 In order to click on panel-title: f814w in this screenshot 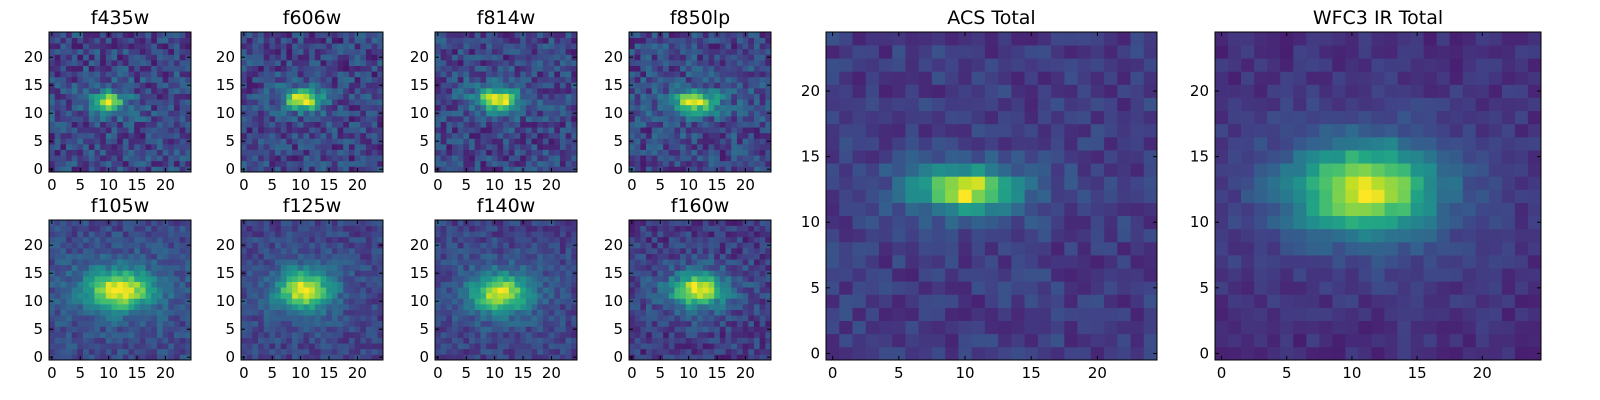, I will do `click(506, 18)`.